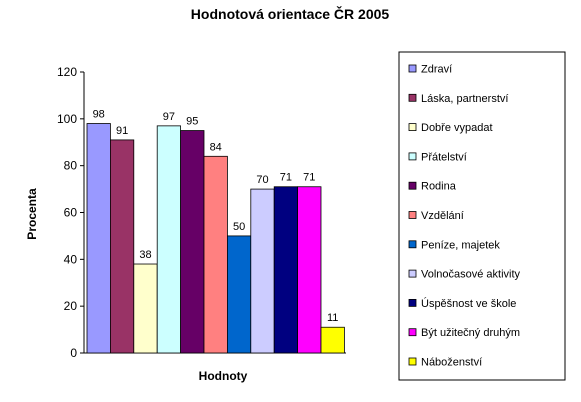 This screenshot has height=402, width=581. Describe the element at coordinates (444, 157) in the screenshot. I see `legend-label: Přátelství` at that location.